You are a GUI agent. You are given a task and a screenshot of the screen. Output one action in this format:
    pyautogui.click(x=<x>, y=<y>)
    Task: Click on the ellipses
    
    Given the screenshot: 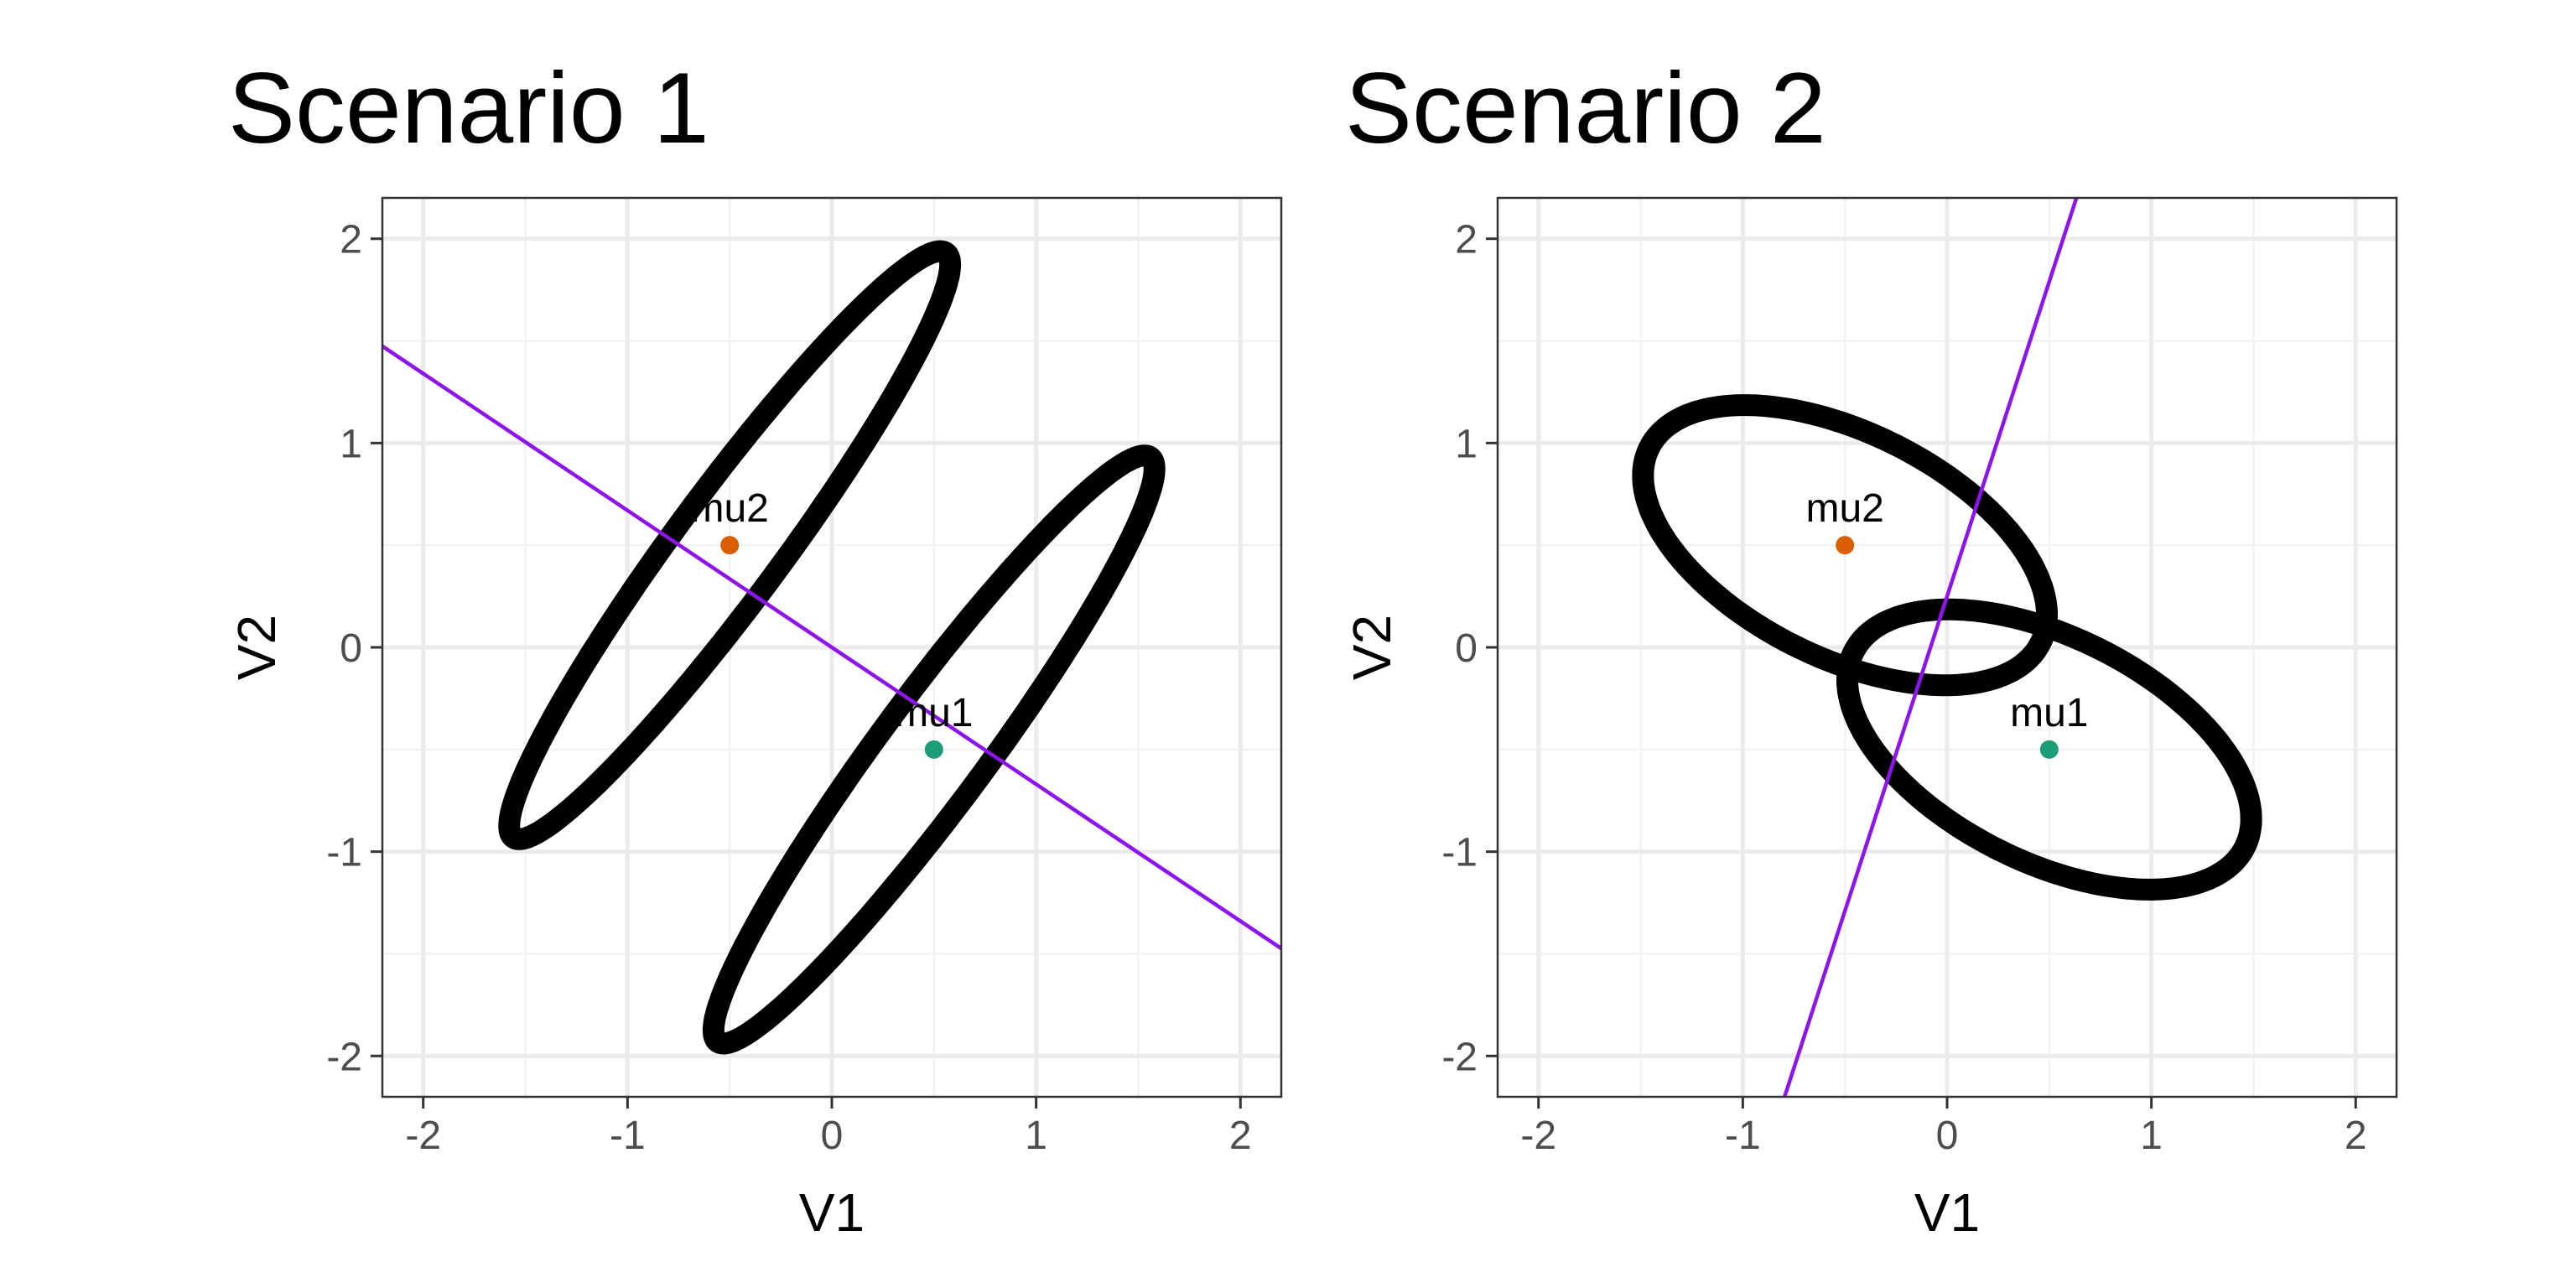 What is the action you would take?
    pyautogui.click(x=1947, y=647)
    